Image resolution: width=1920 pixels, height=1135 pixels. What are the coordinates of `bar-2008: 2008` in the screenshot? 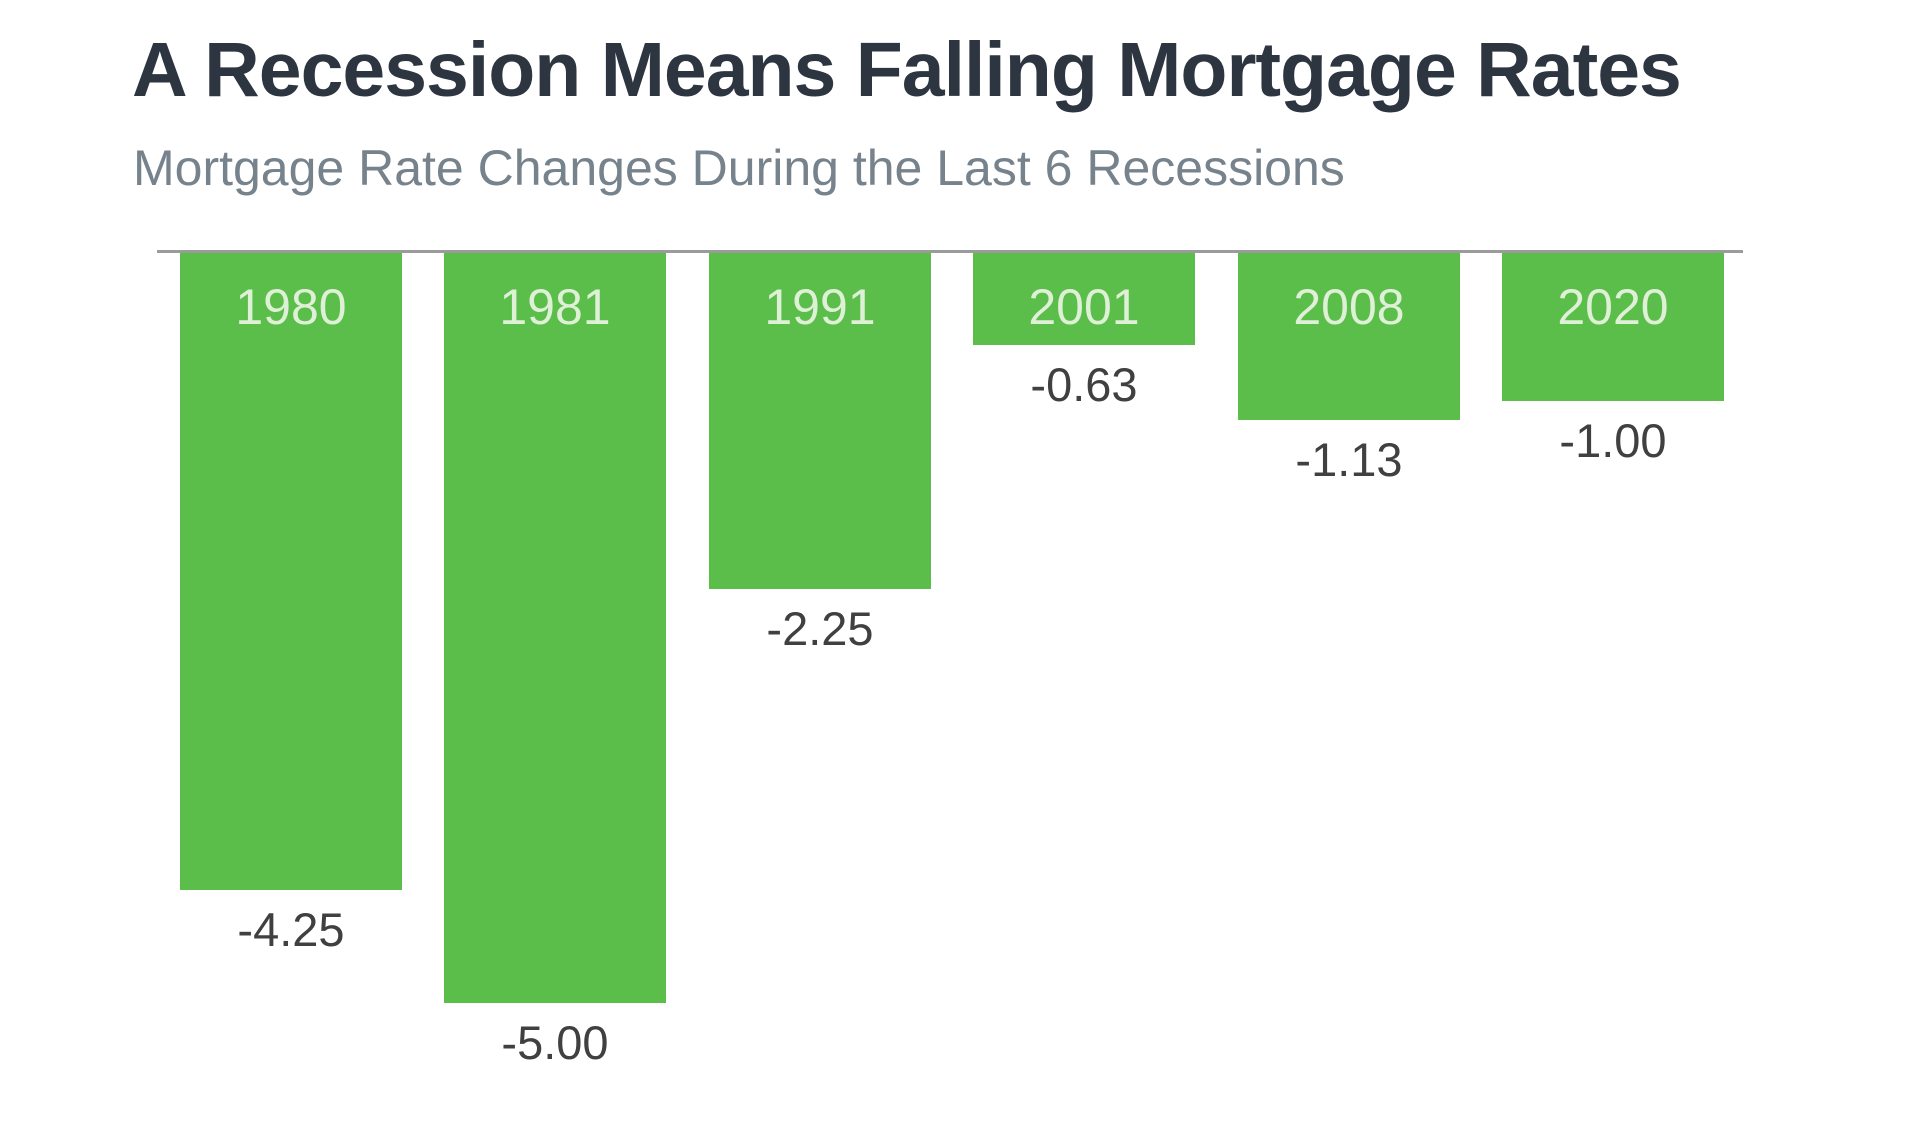 It's located at (1349, 336).